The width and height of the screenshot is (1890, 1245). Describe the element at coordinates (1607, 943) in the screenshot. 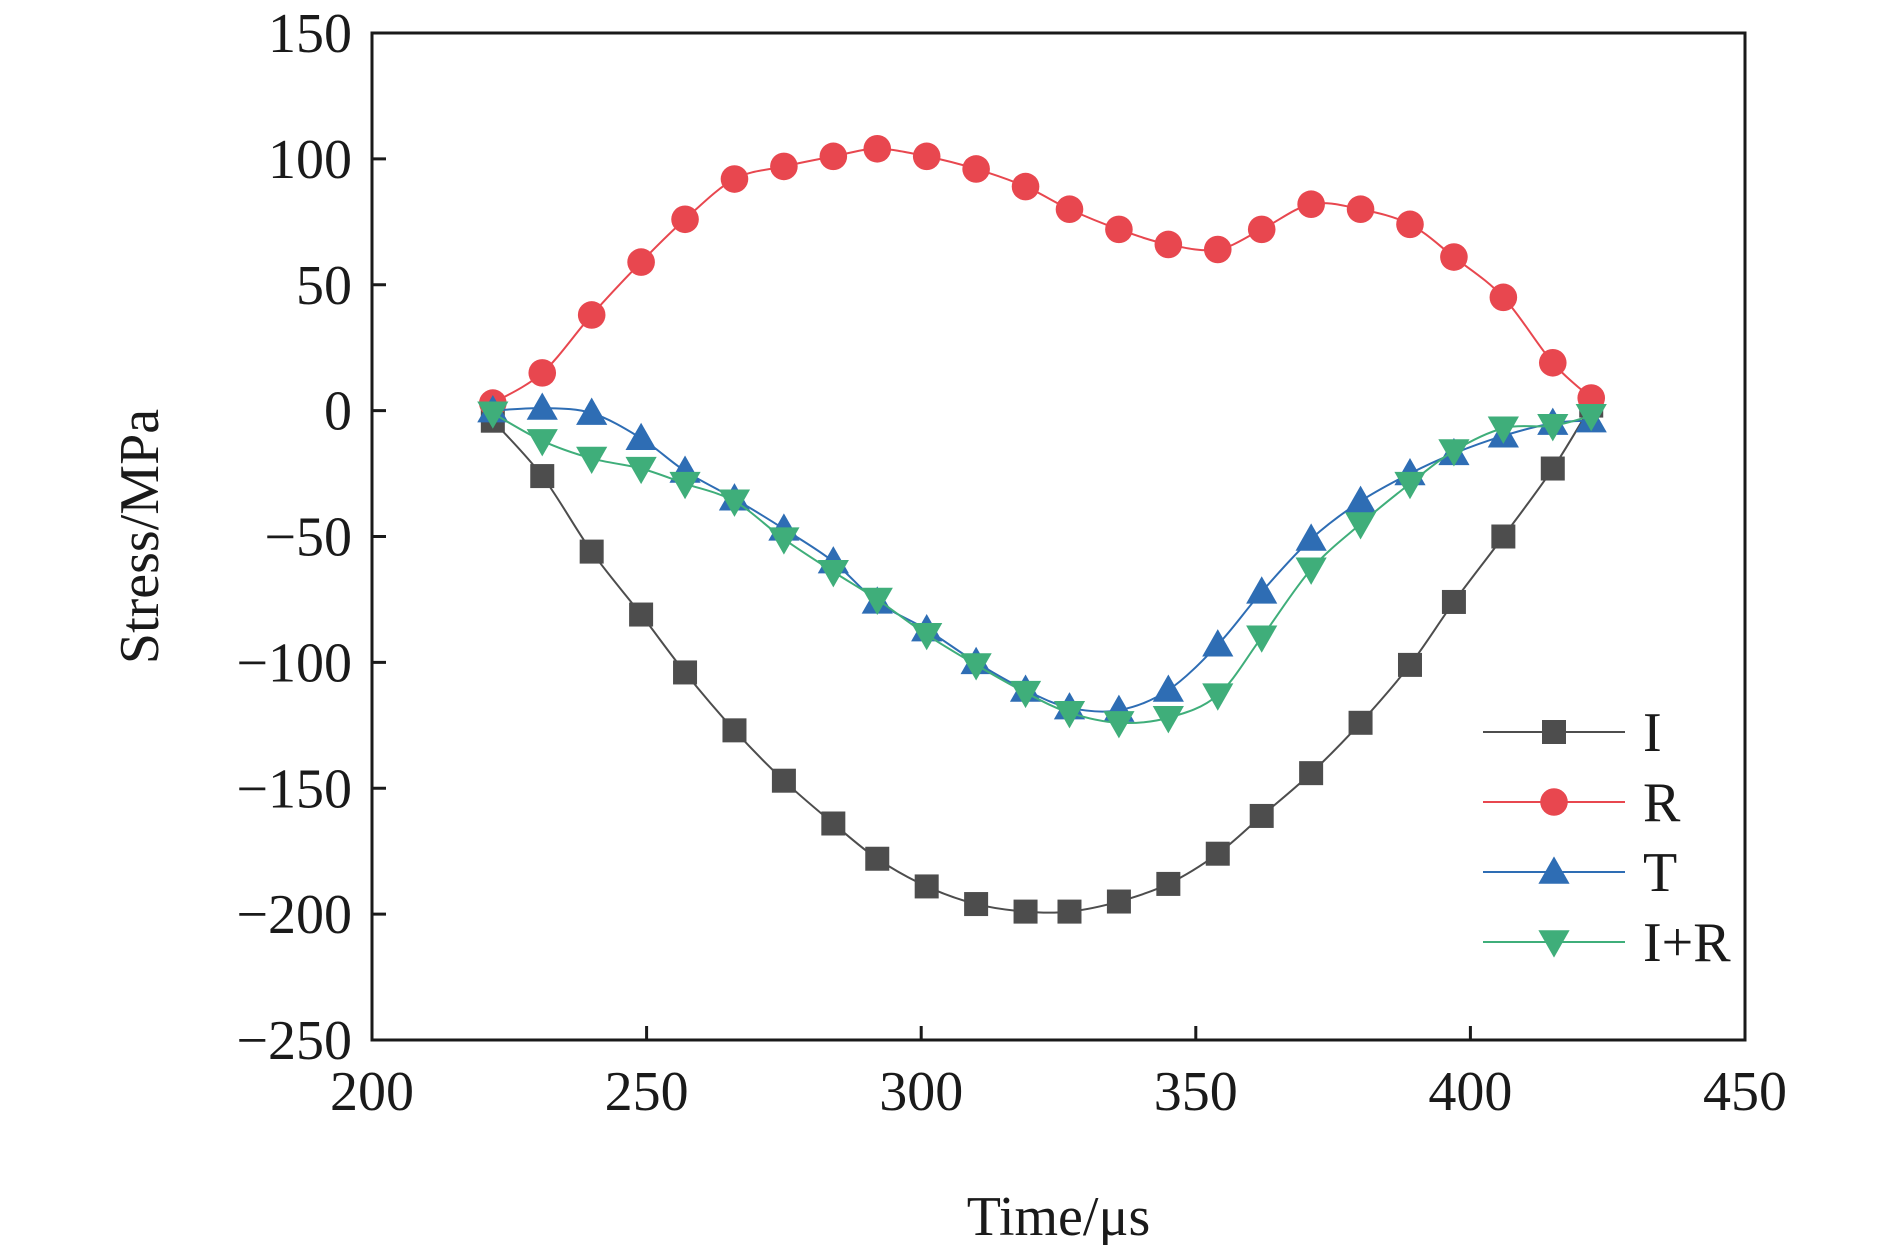

I see `legend-item: I+R` at that location.